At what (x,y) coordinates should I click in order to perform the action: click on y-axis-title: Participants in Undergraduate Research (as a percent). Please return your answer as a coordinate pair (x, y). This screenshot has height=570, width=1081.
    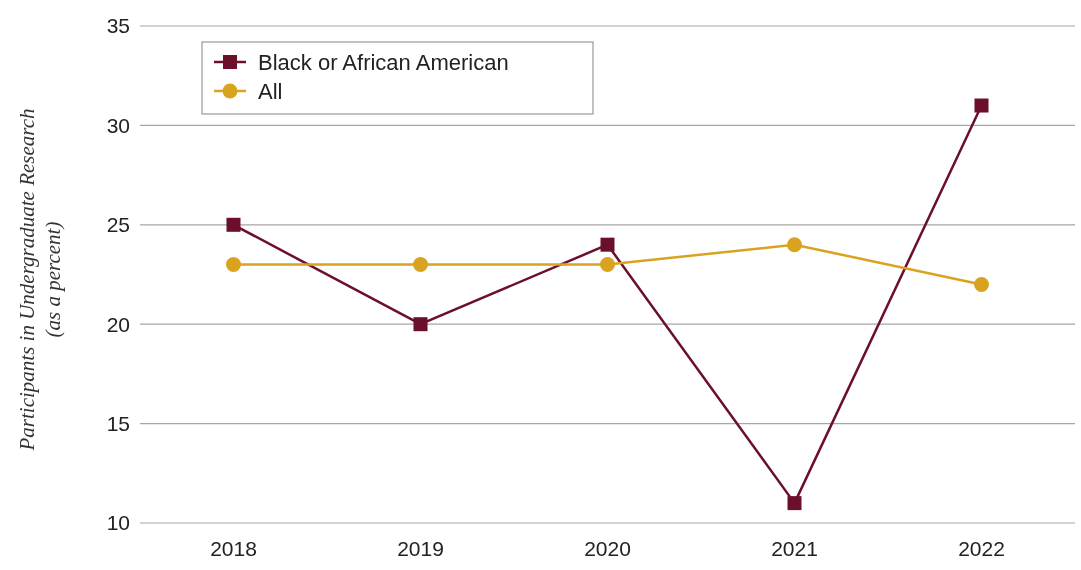
    Looking at the image, I should click on (40, 280).